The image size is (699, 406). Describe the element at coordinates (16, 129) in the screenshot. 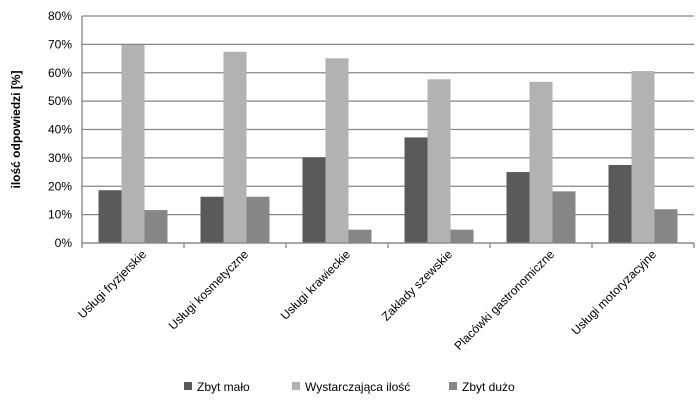

I see `y-axis-label: ilość odpowiedzi [%]` at that location.